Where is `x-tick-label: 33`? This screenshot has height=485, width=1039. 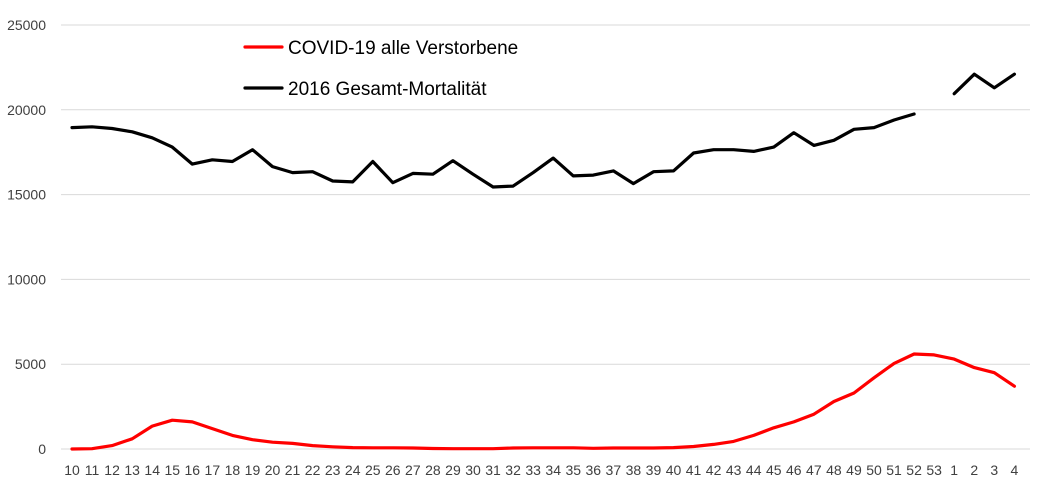 x-tick-label: 33 is located at coordinates (533, 470).